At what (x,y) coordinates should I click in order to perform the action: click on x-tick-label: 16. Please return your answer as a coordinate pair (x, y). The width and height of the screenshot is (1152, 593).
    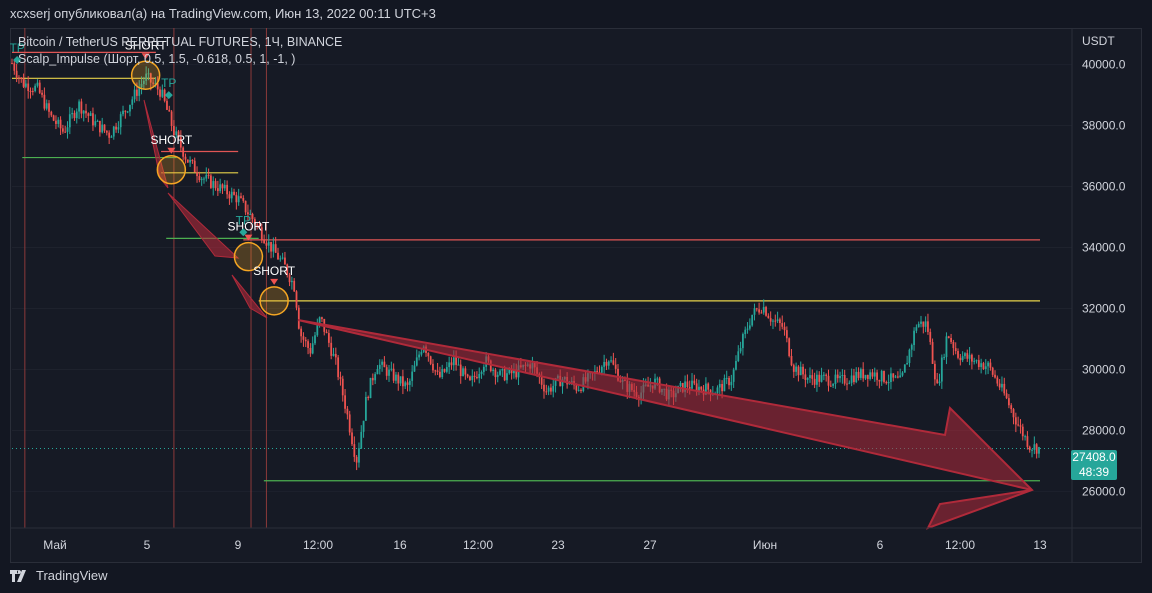
    Looking at the image, I should click on (400, 545).